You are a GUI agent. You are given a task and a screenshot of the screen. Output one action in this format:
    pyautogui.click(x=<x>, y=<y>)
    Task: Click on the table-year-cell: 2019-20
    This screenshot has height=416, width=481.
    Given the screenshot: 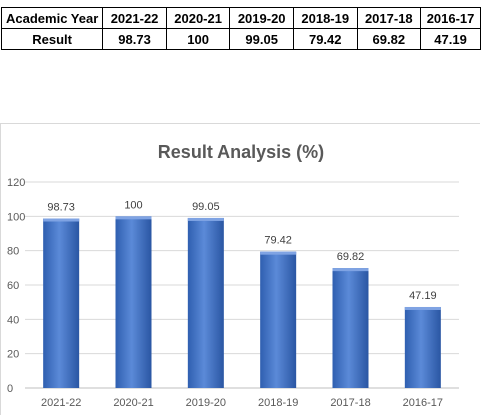 What is the action you would take?
    pyautogui.click(x=261, y=18)
    